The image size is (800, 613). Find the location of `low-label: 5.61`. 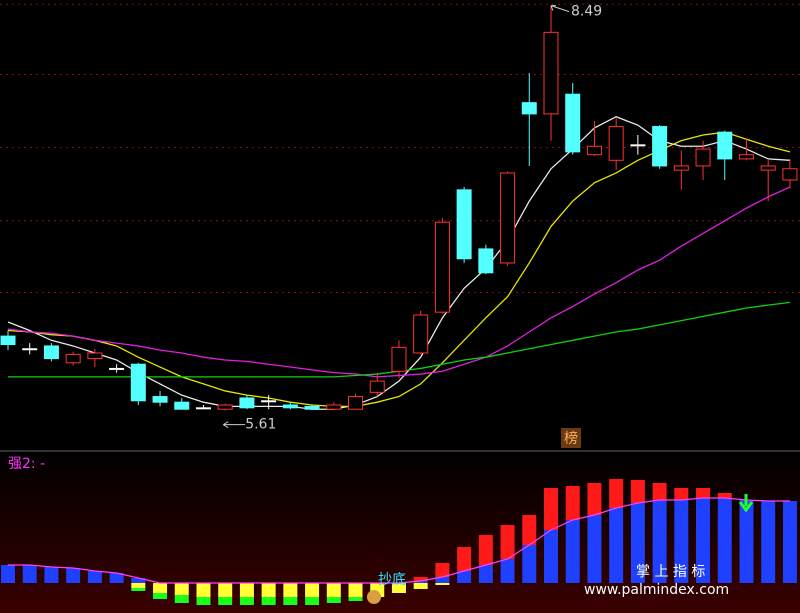

low-label: 5.61 is located at coordinates (260, 425).